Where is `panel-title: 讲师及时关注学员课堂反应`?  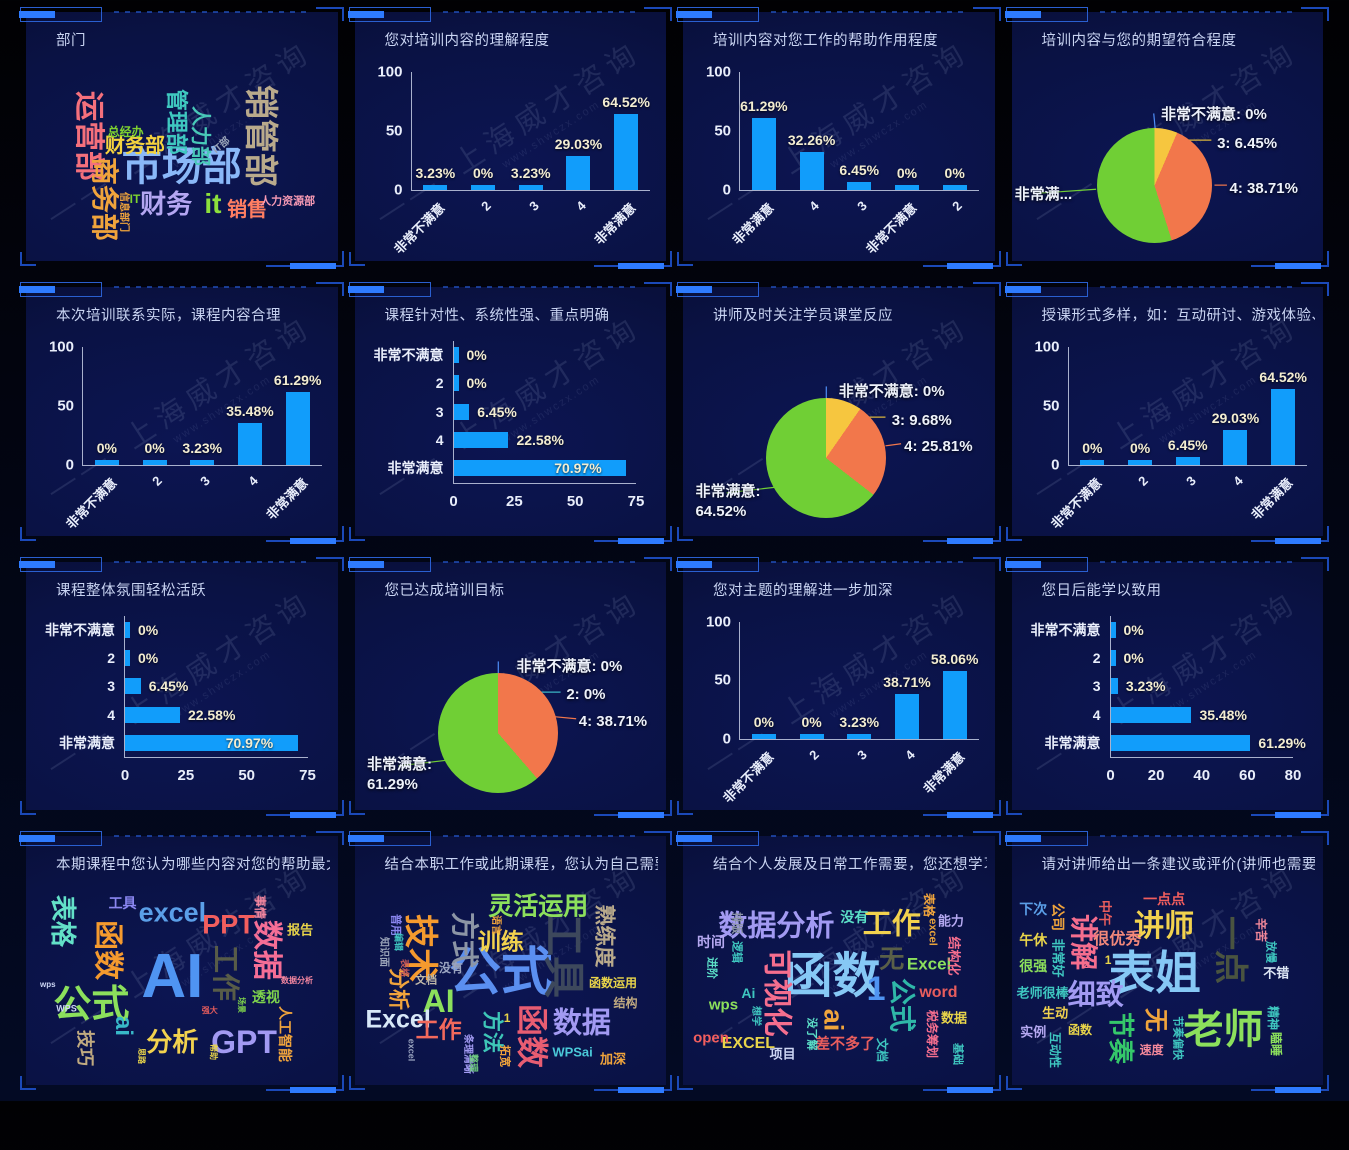
panel-title: 讲师及时关注学员课堂反应 is located at coordinates (803, 315).